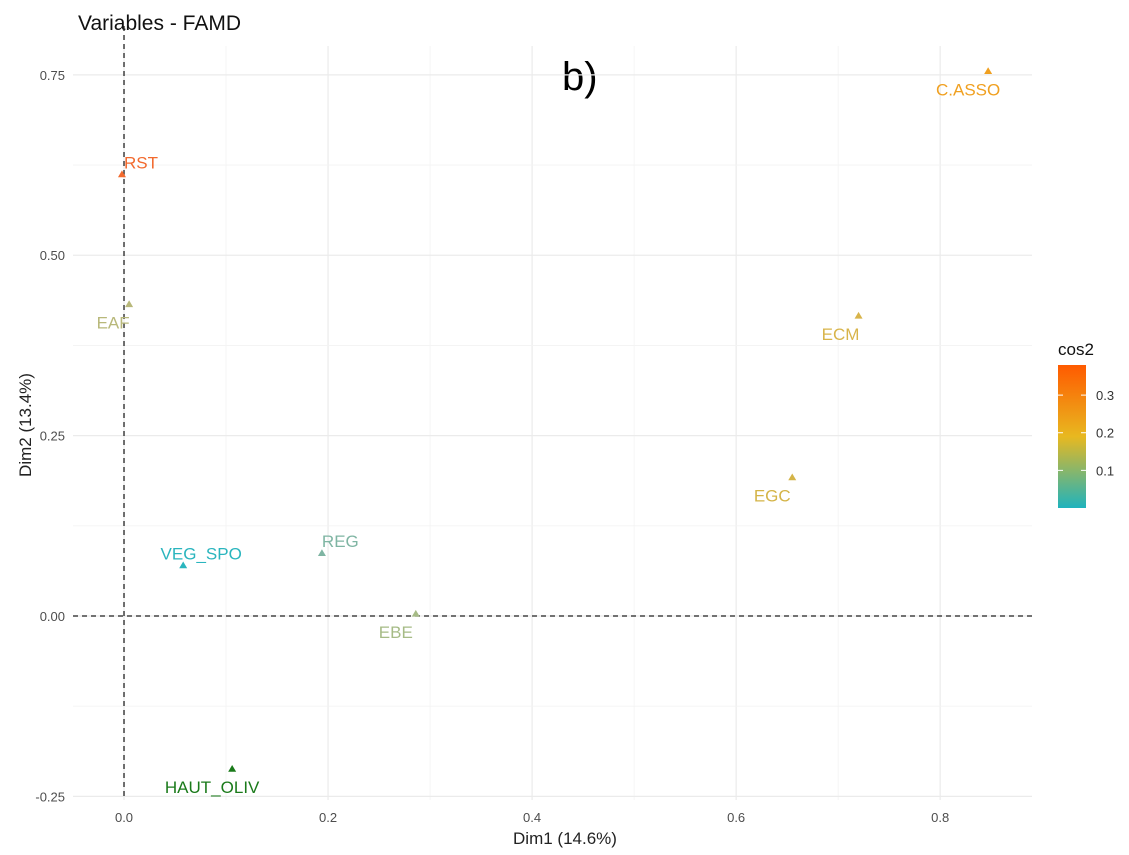  What do you see at coordinates (141, 162) in the screenshot?
I see `point-label-rst: RST` at bounding box center [141, 162].